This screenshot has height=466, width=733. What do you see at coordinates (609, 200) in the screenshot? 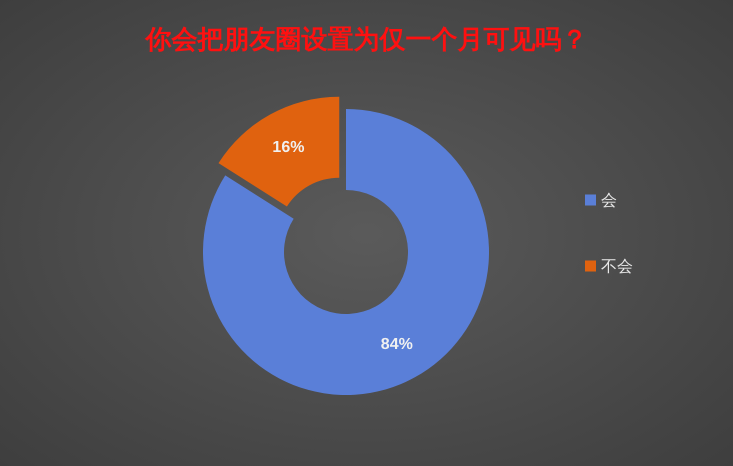
I see `legend-label: 会` at bounding box center [609, 200].